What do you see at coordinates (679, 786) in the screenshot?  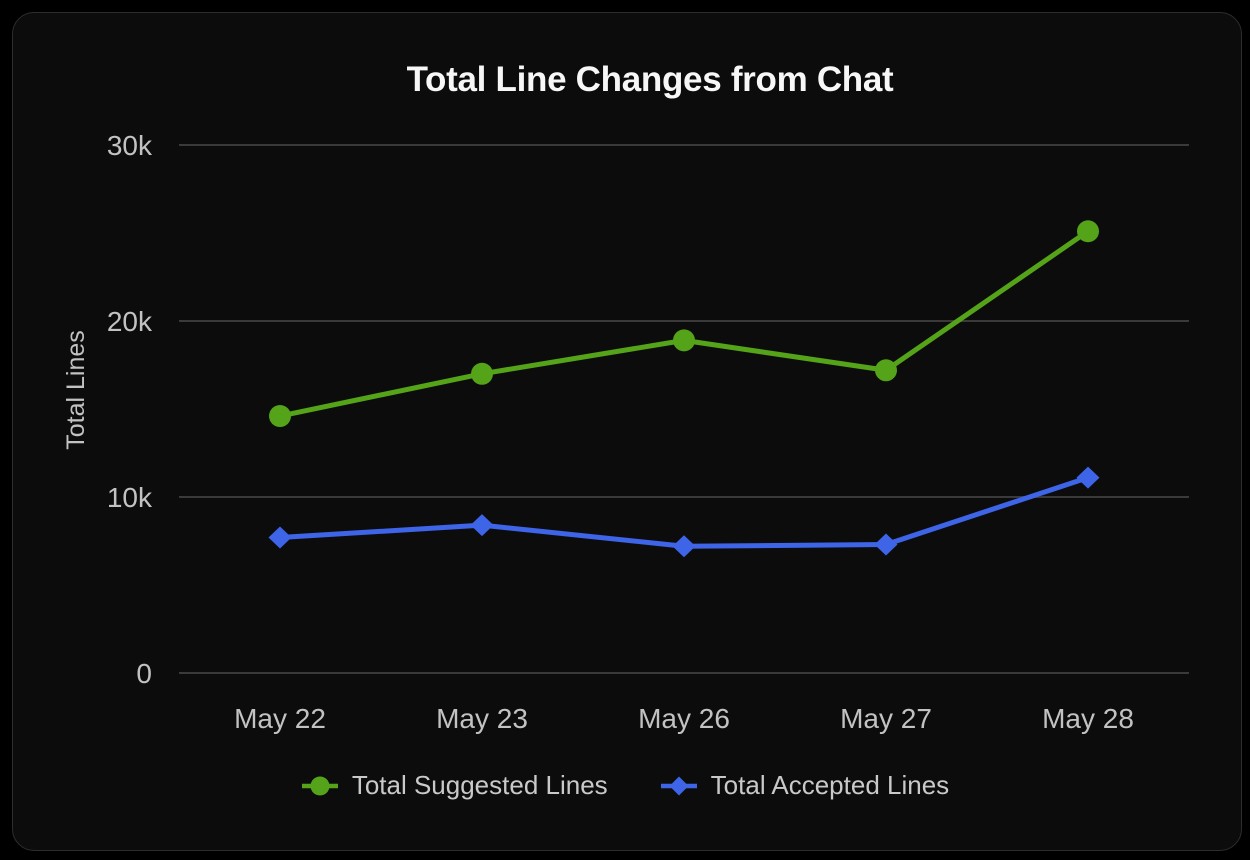 I see `blue-diamond-marker-icon` at bounding box center [679, 786].